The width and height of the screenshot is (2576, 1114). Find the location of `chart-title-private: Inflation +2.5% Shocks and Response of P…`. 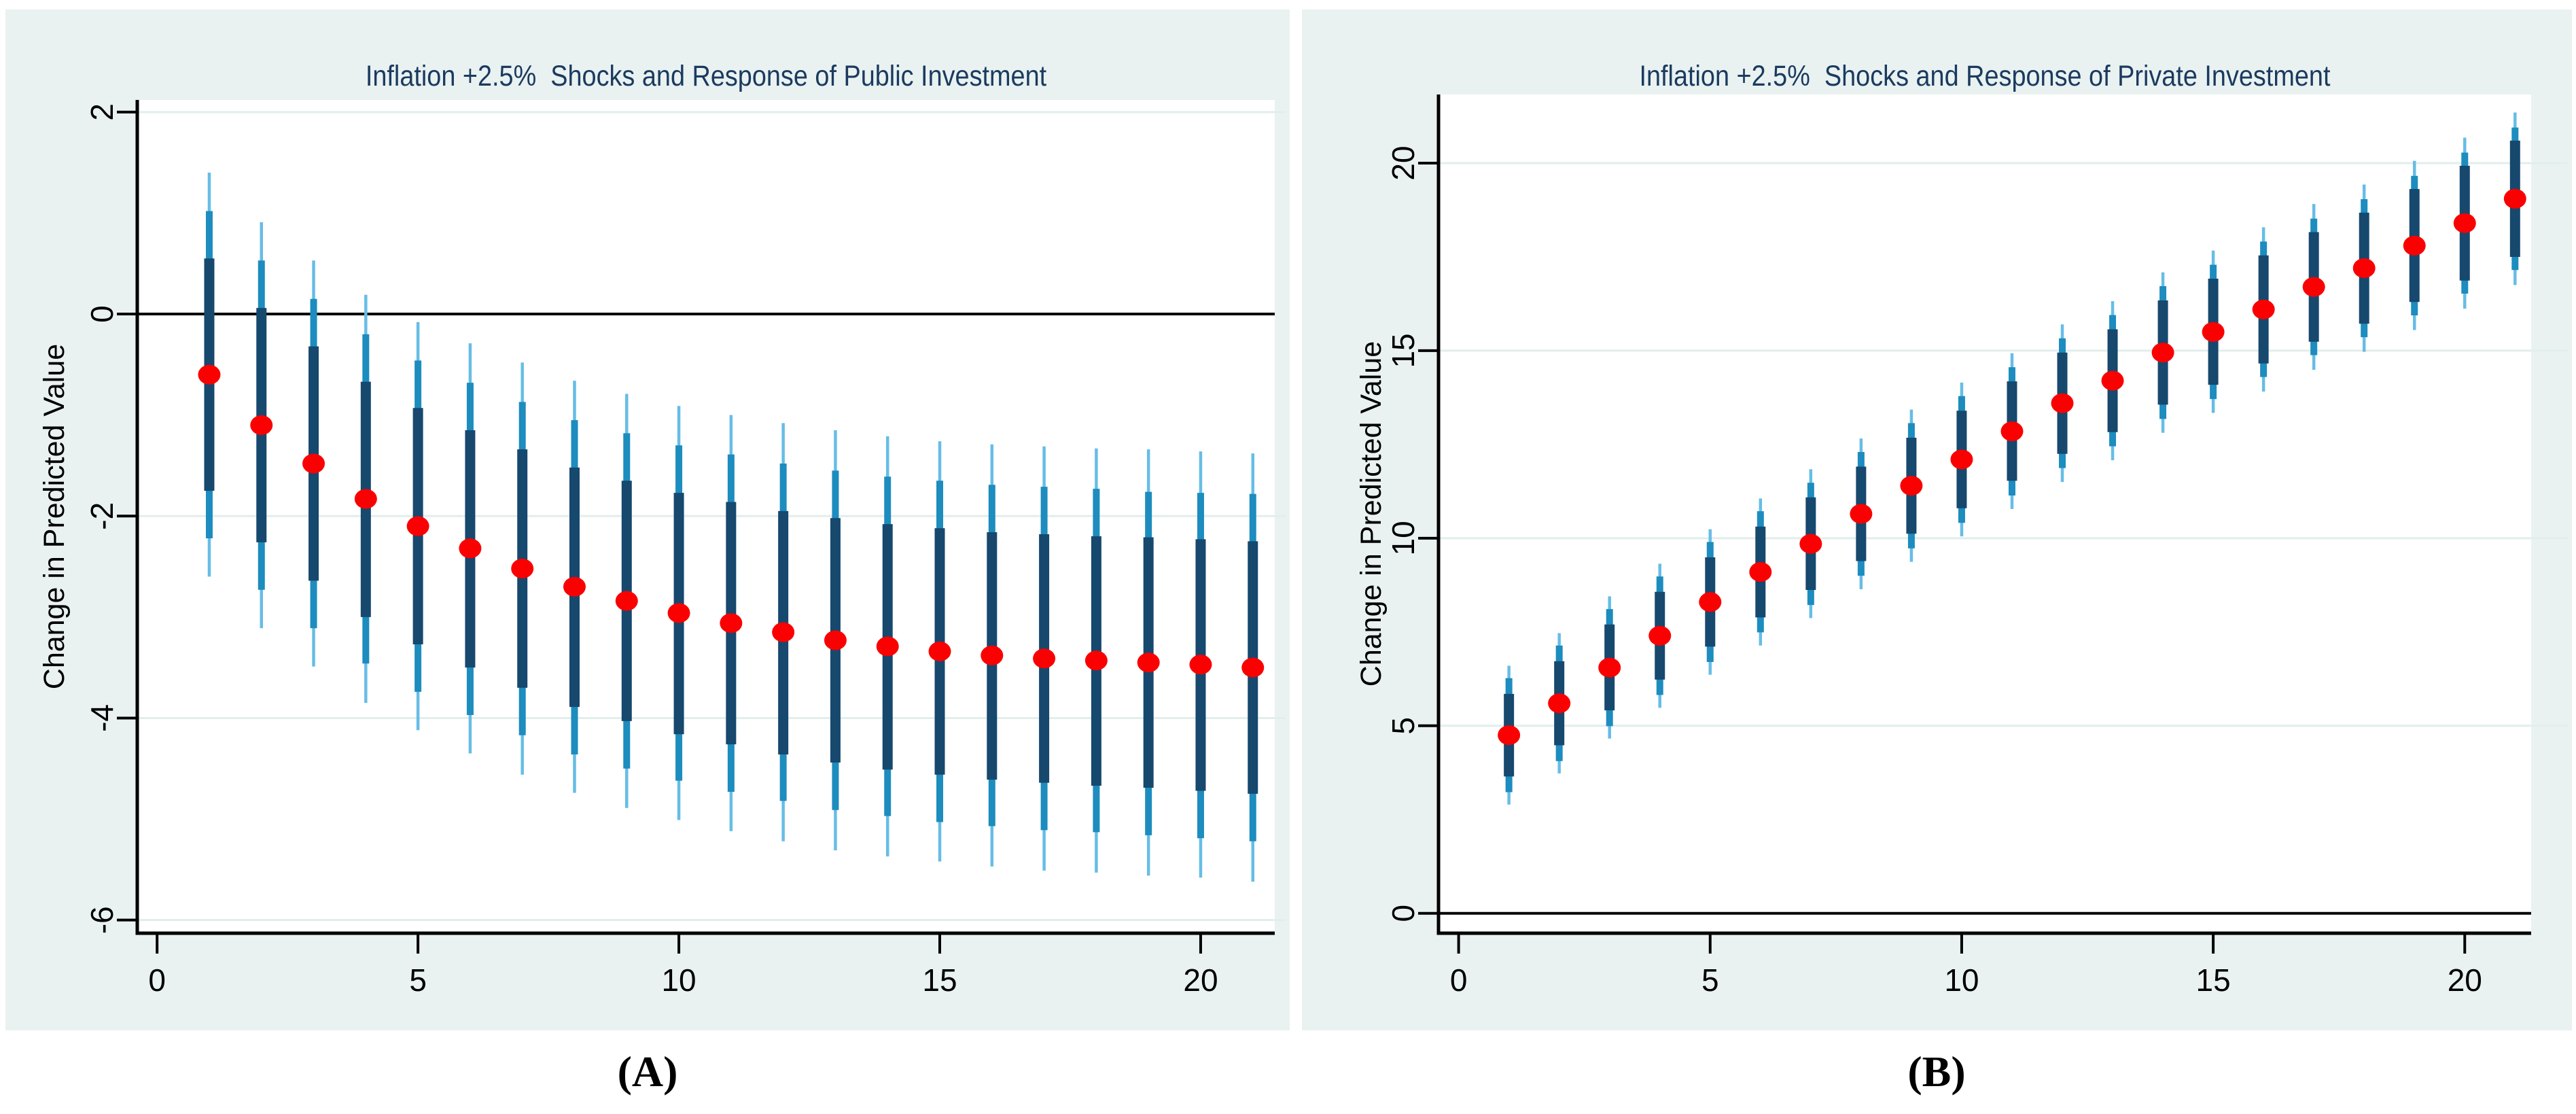

chart-title-private: Inflation +2.5% Shocks and Response of P… is located at coordinates (1985, 76).